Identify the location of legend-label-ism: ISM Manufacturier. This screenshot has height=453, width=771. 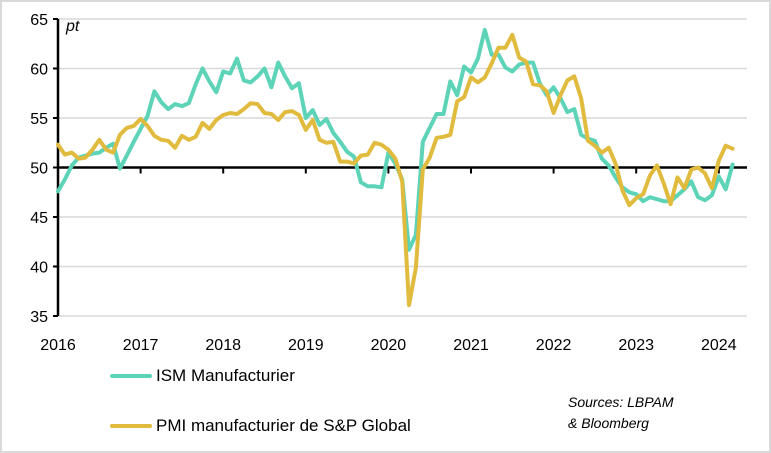
(225, 375).